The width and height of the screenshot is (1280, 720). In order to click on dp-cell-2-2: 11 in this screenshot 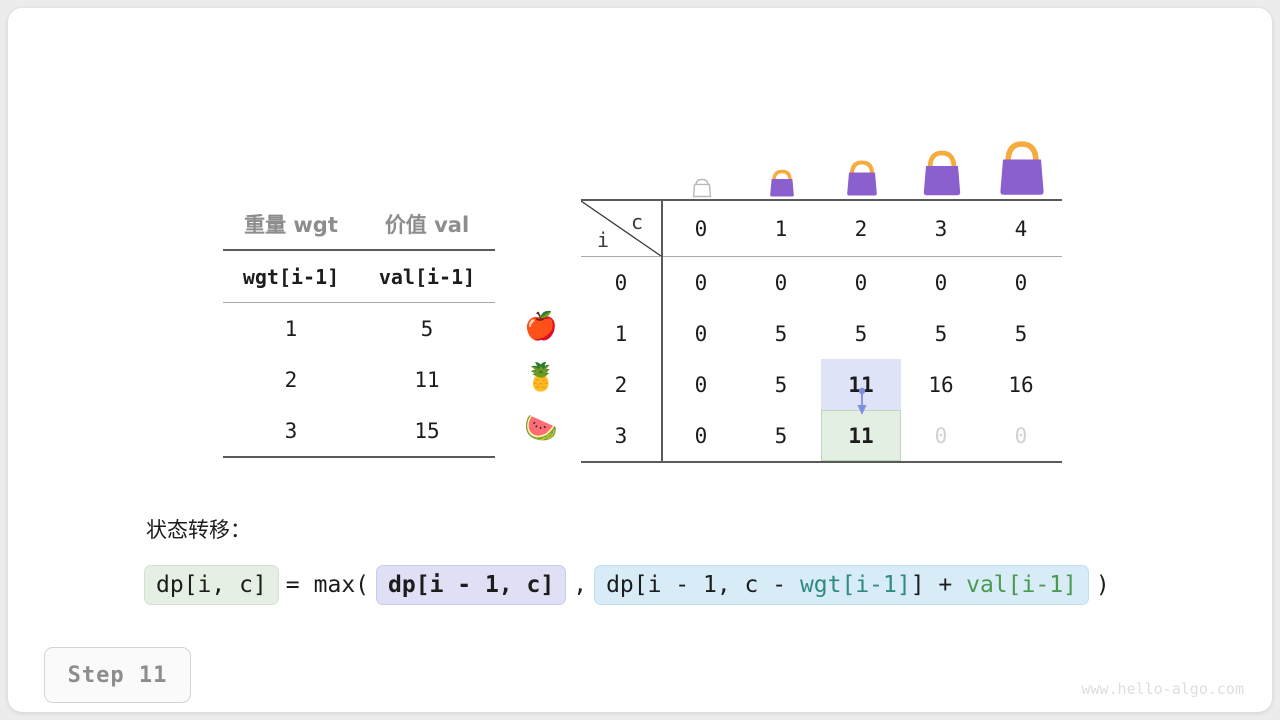, I will do `click(861, 384)`.